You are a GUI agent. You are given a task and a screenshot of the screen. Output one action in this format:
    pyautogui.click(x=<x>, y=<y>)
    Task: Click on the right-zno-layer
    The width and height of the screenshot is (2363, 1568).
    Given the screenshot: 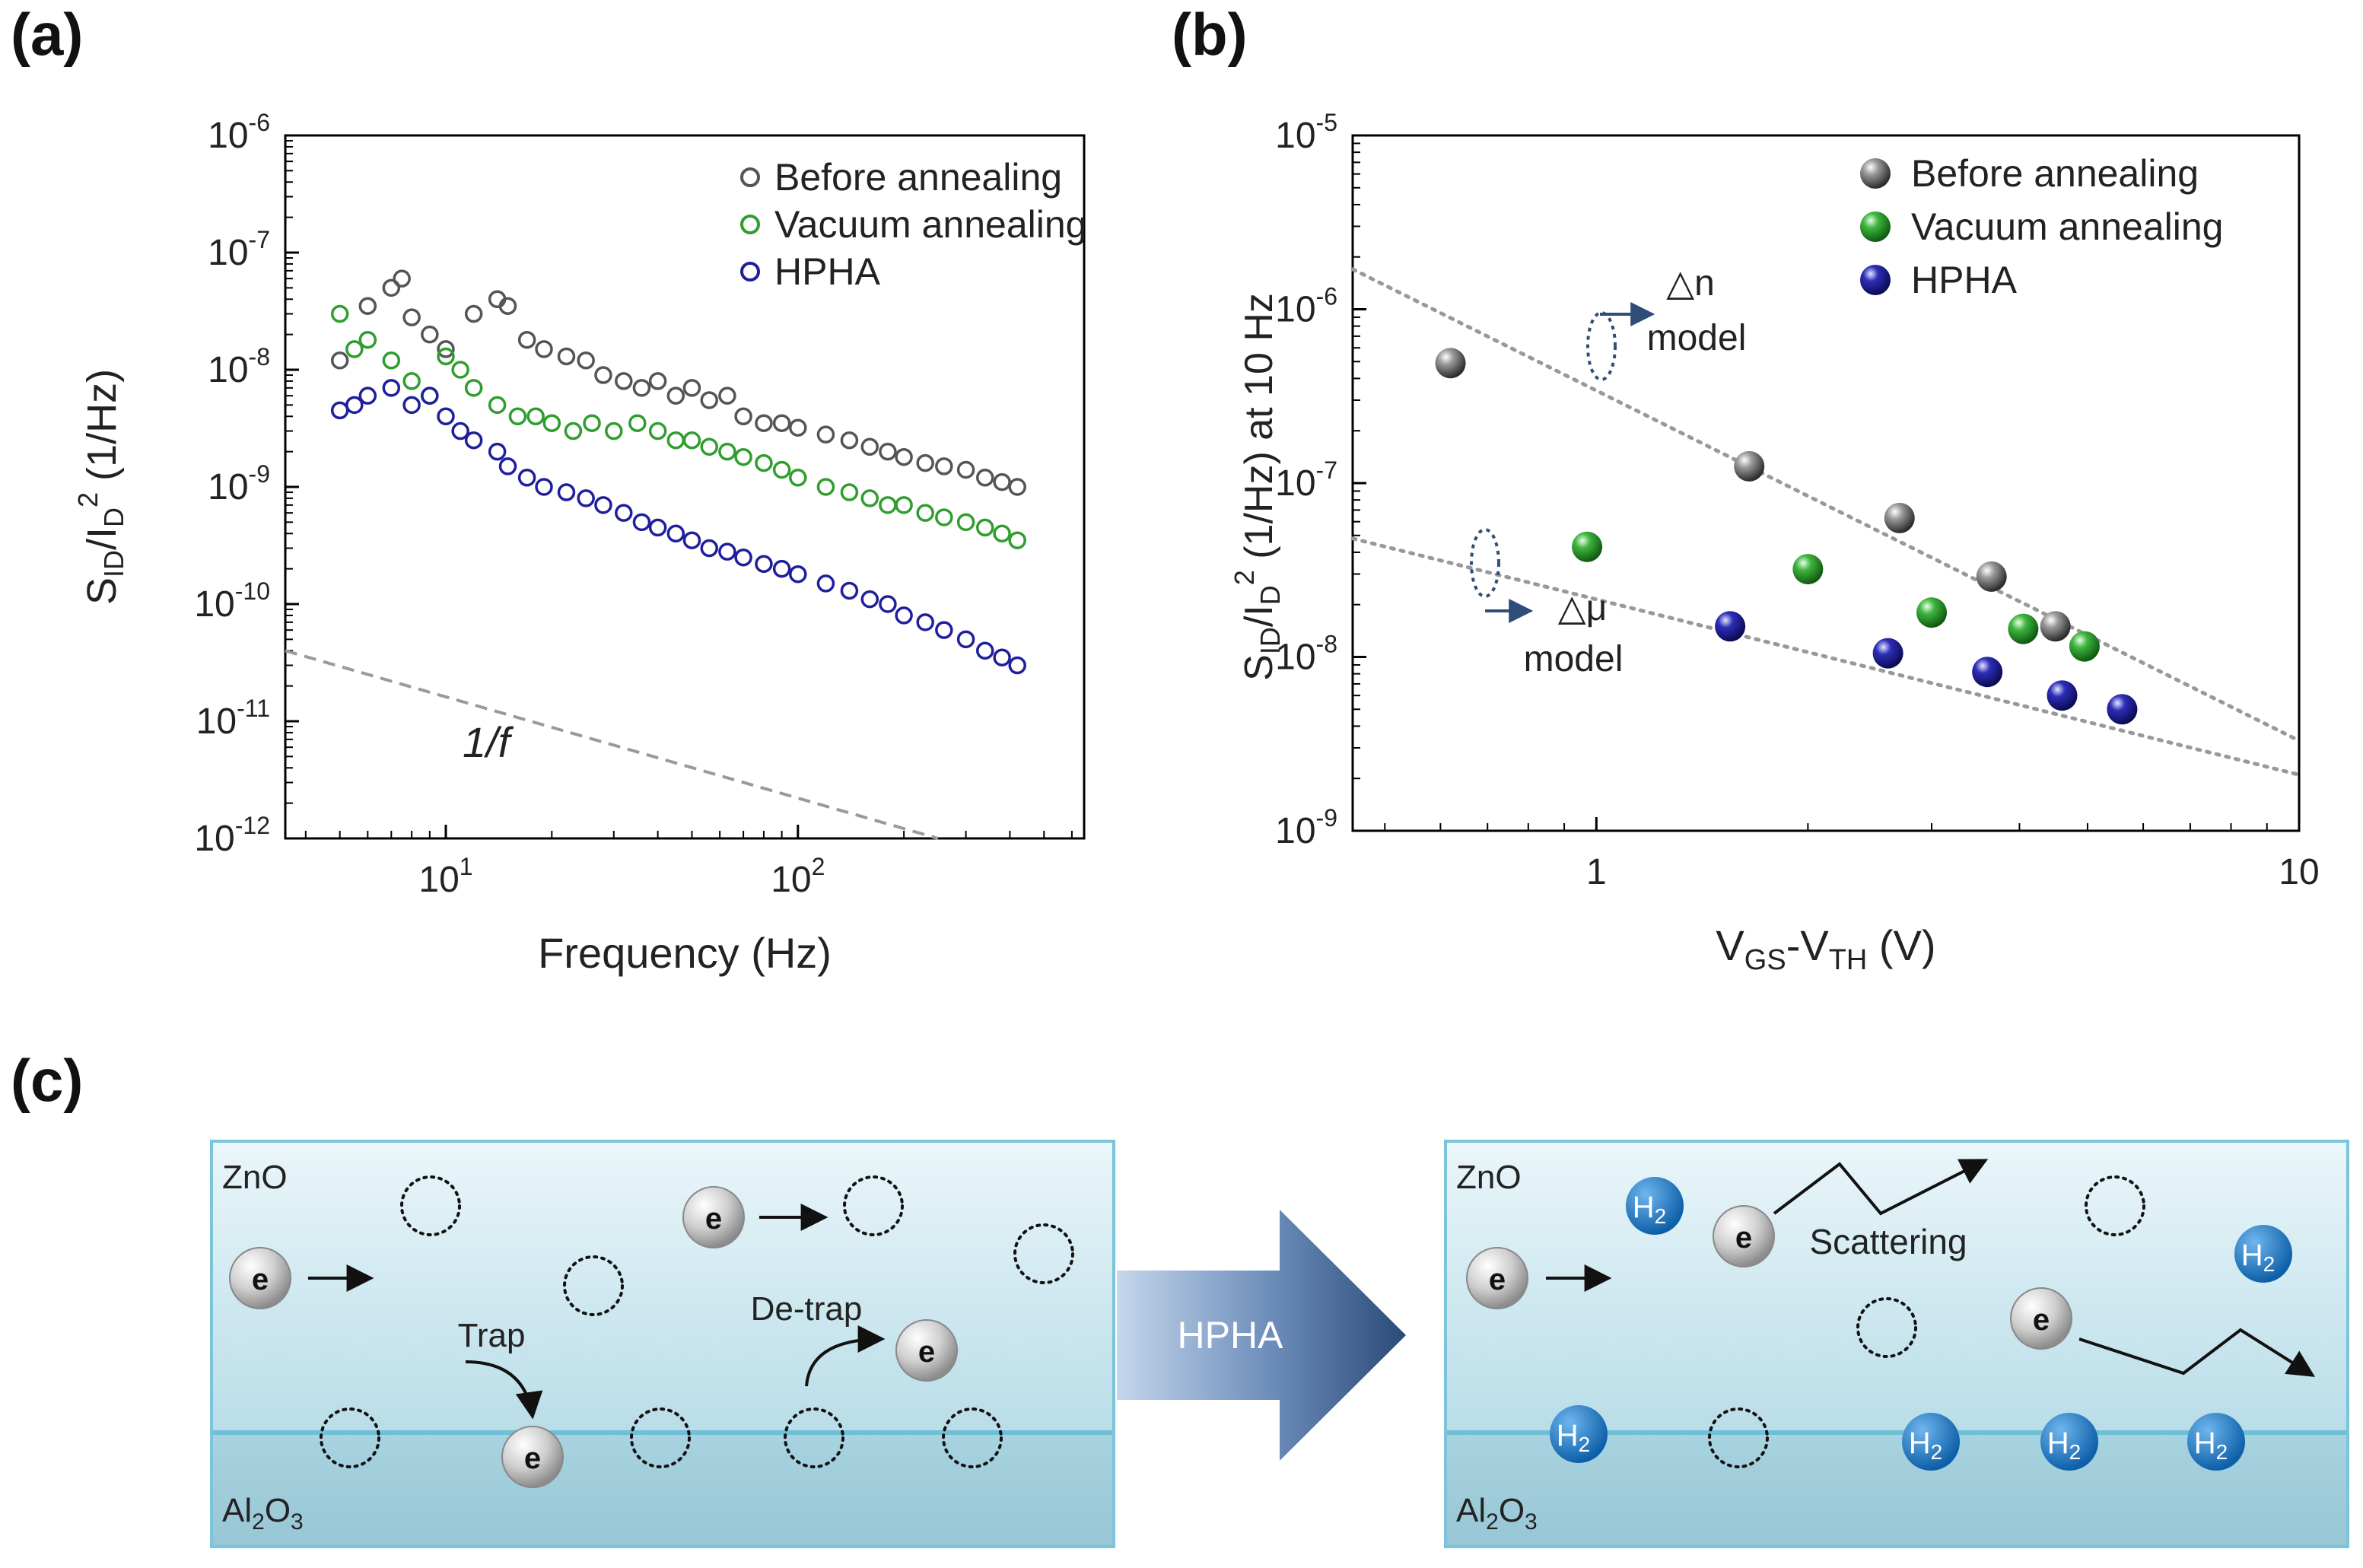 What is the action you would take?
    pyautogui.click(x=1896, y=1287)
    